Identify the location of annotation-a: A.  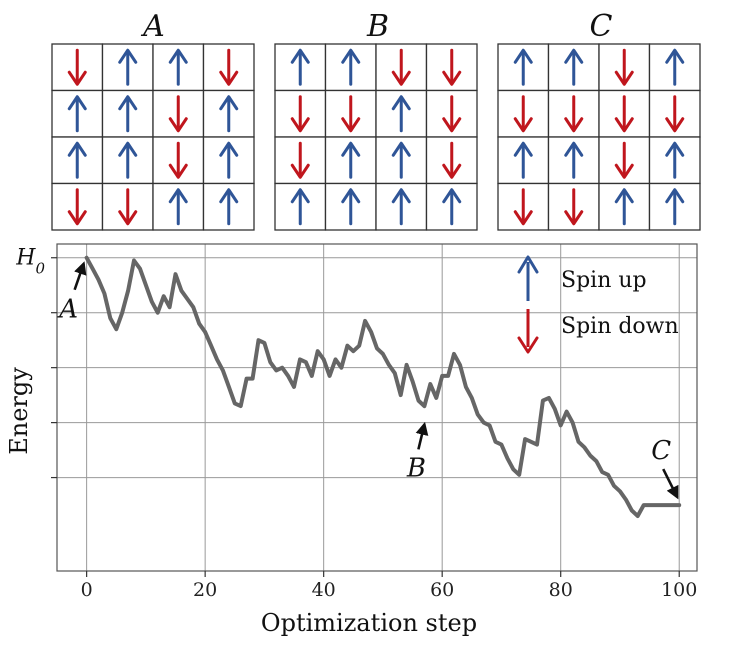
(72, 293).